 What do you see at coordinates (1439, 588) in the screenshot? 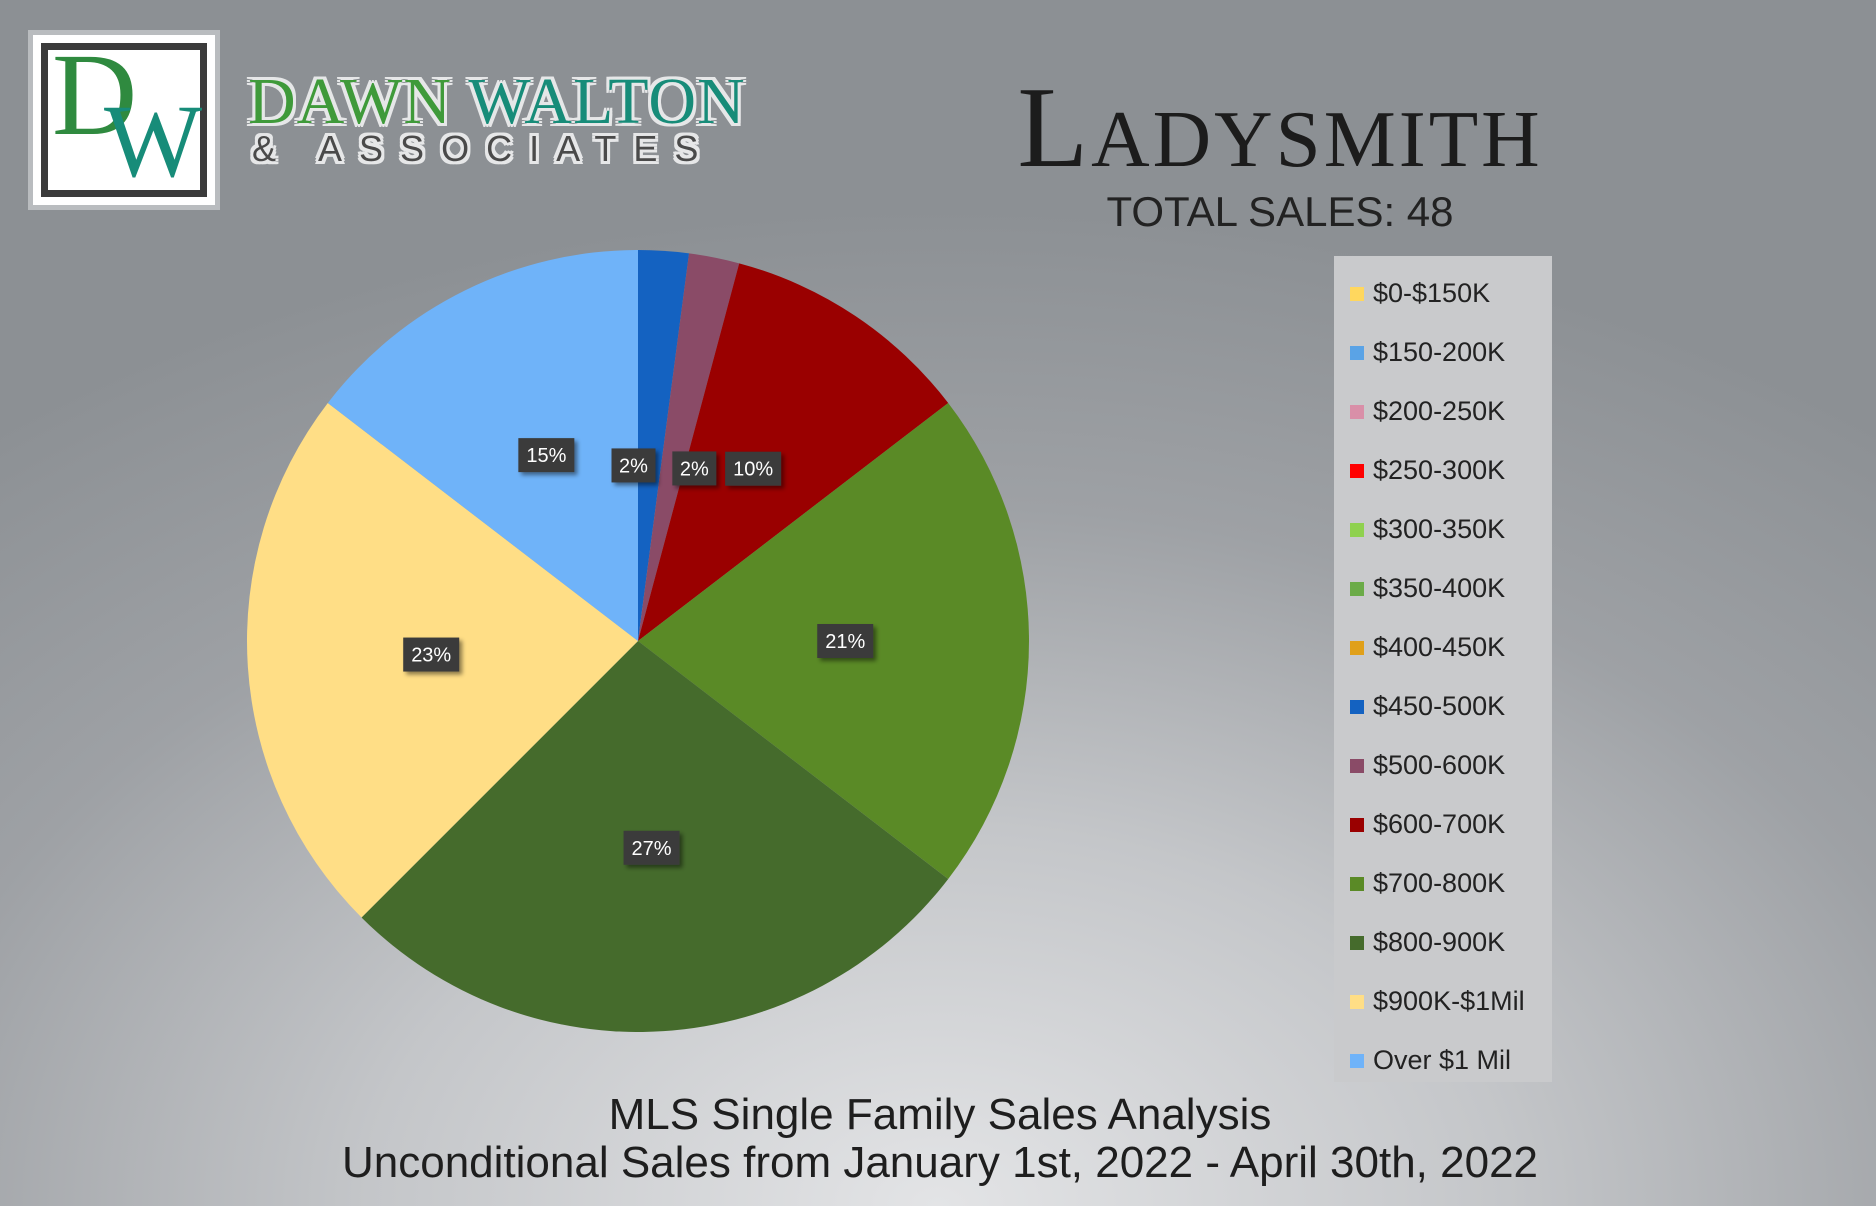
I see `legend-label: $350-400K` at bounding box center [1439, 588].